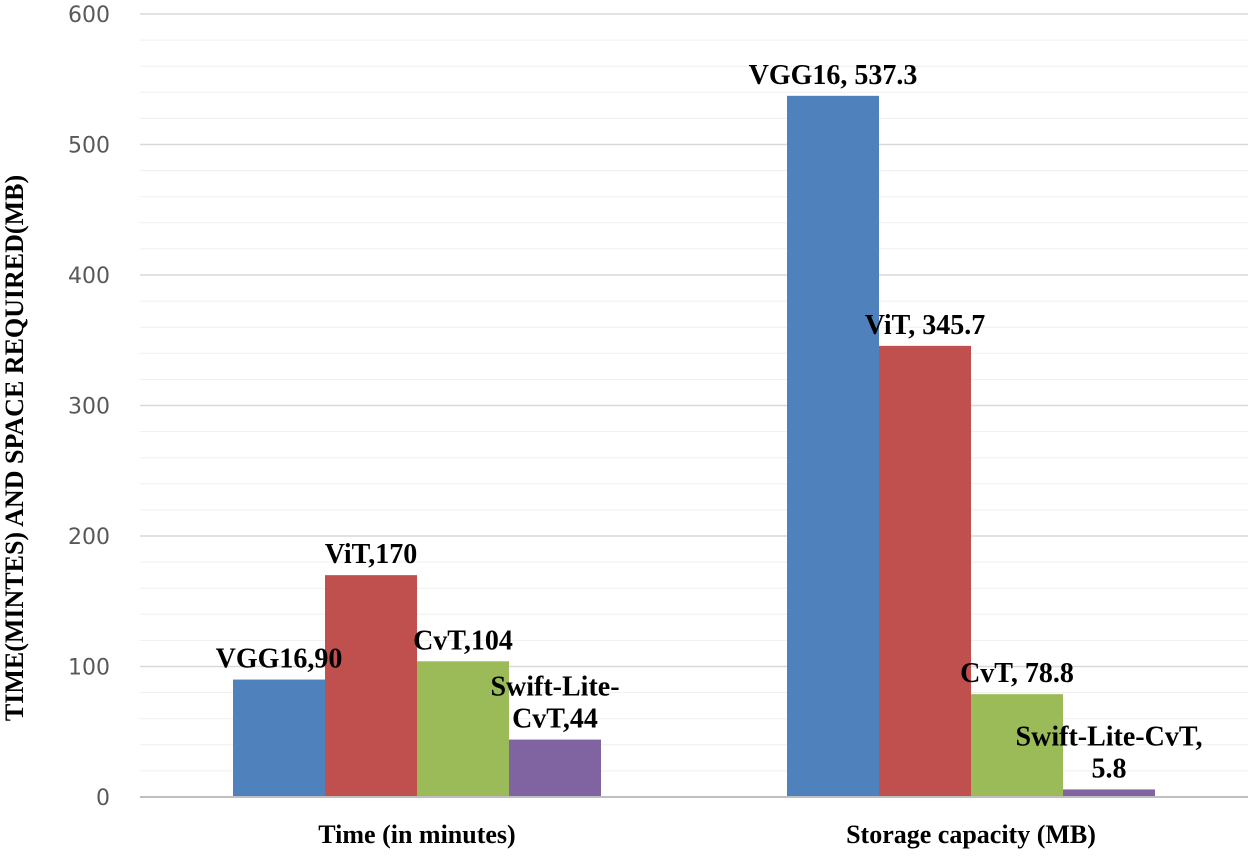 This screenshot has height=856, width=1251. What do you see at coordinates (416, 834) in the screenshot?
I see `category-label: Time (in minutes)` at bounding box center [416, 834].